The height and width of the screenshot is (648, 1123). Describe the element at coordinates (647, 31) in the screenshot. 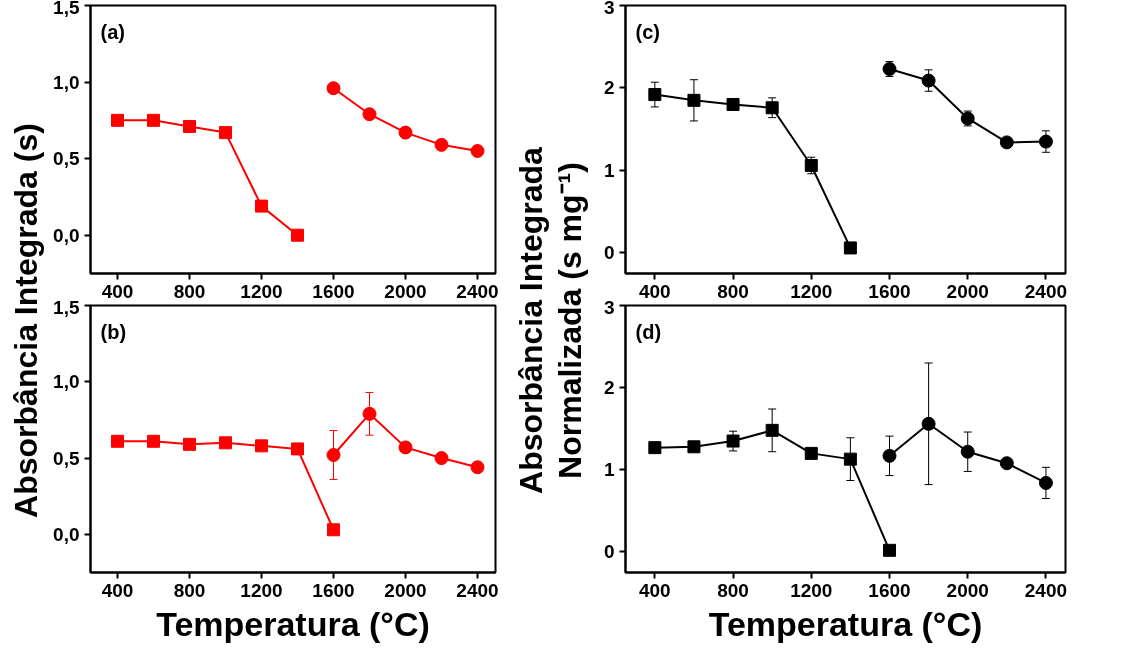

I see `annotation: (c)` at that location.